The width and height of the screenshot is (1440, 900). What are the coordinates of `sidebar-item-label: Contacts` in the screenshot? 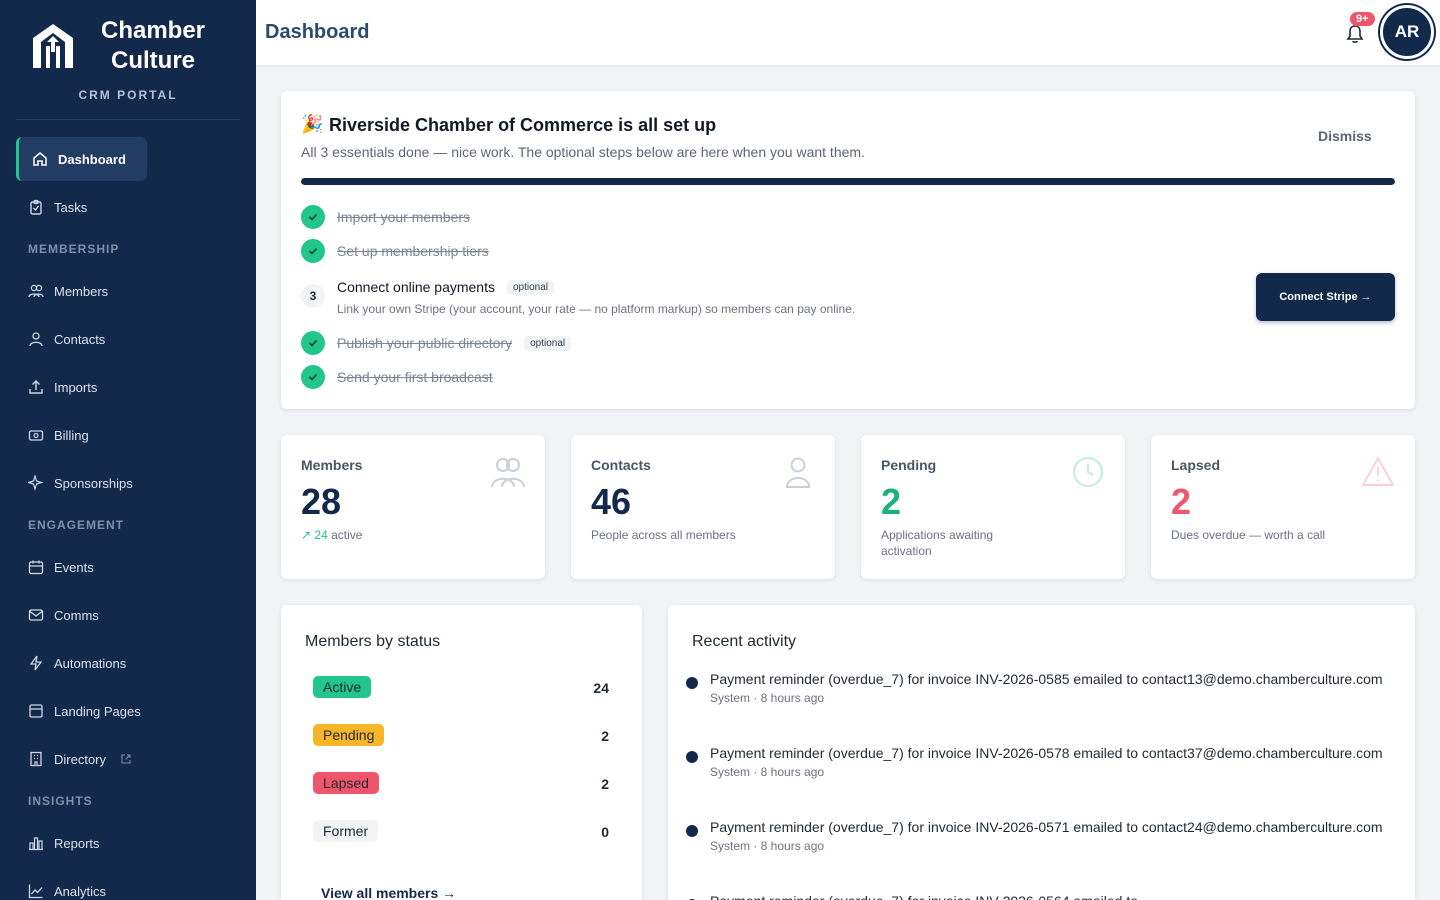 It's located at (80, 339).